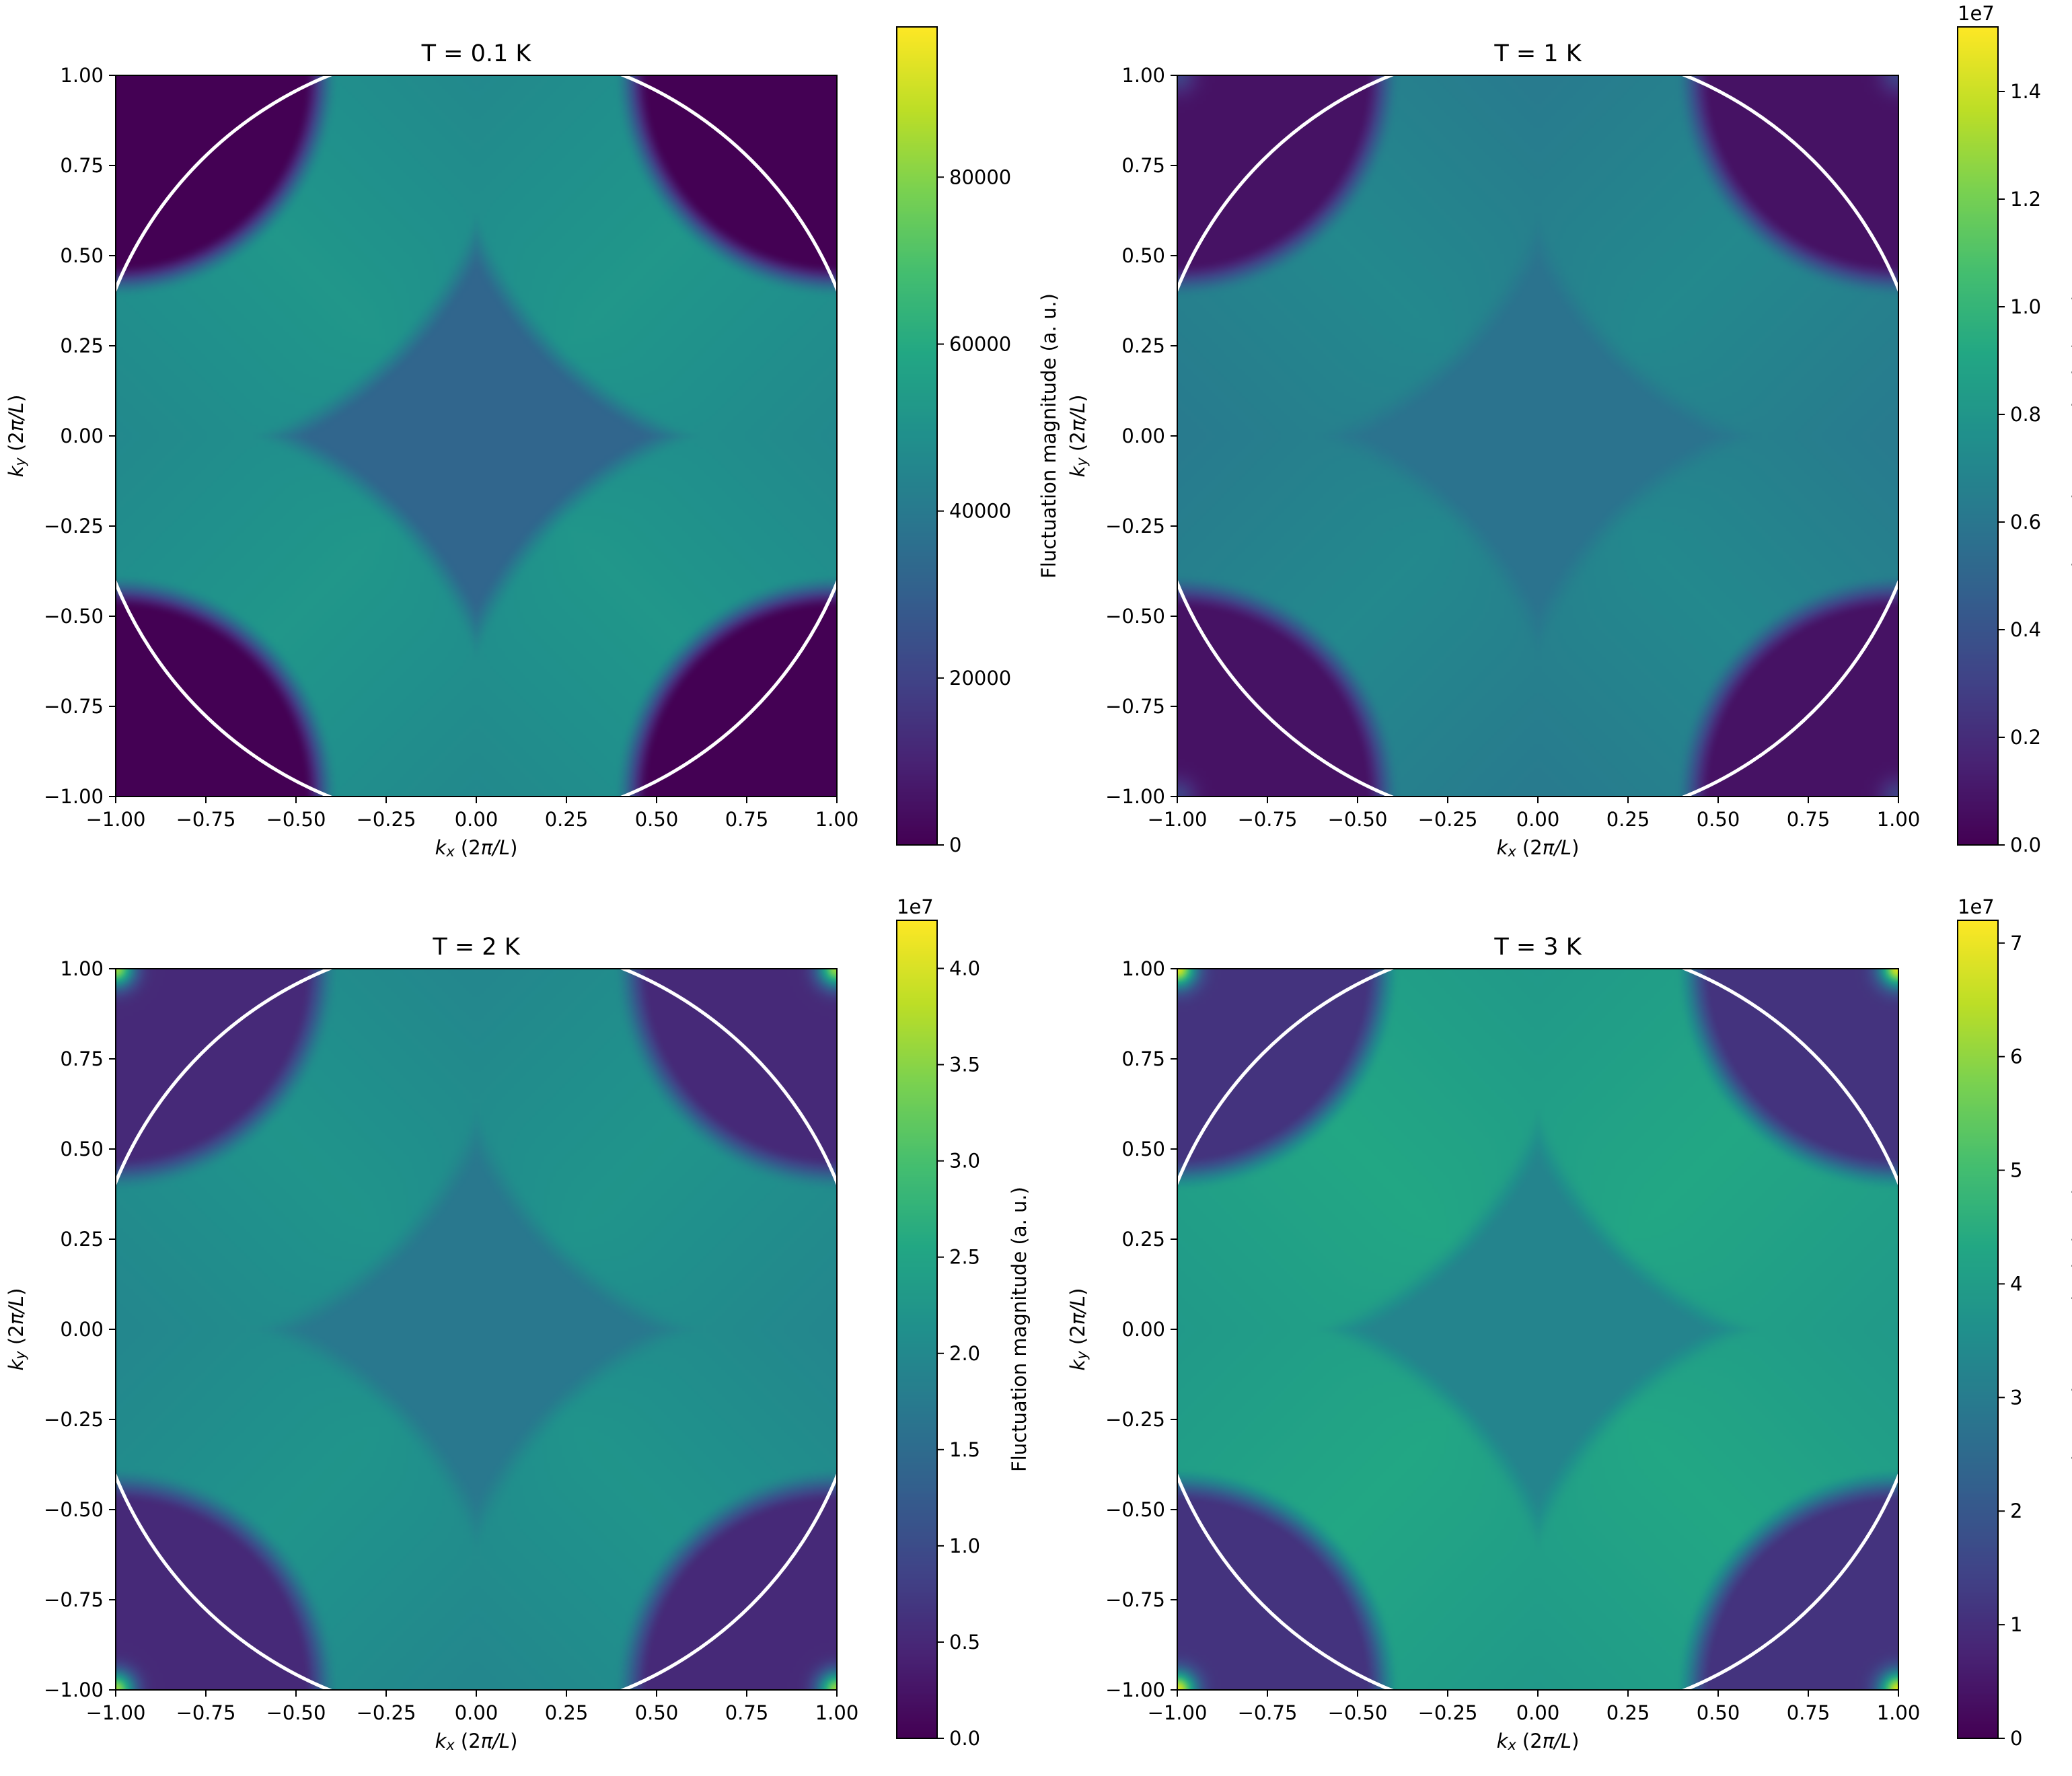  Describe the element at coordinates (980, 176) in the screenshot. I see `colorbar-tick-label: 80000` at that location.